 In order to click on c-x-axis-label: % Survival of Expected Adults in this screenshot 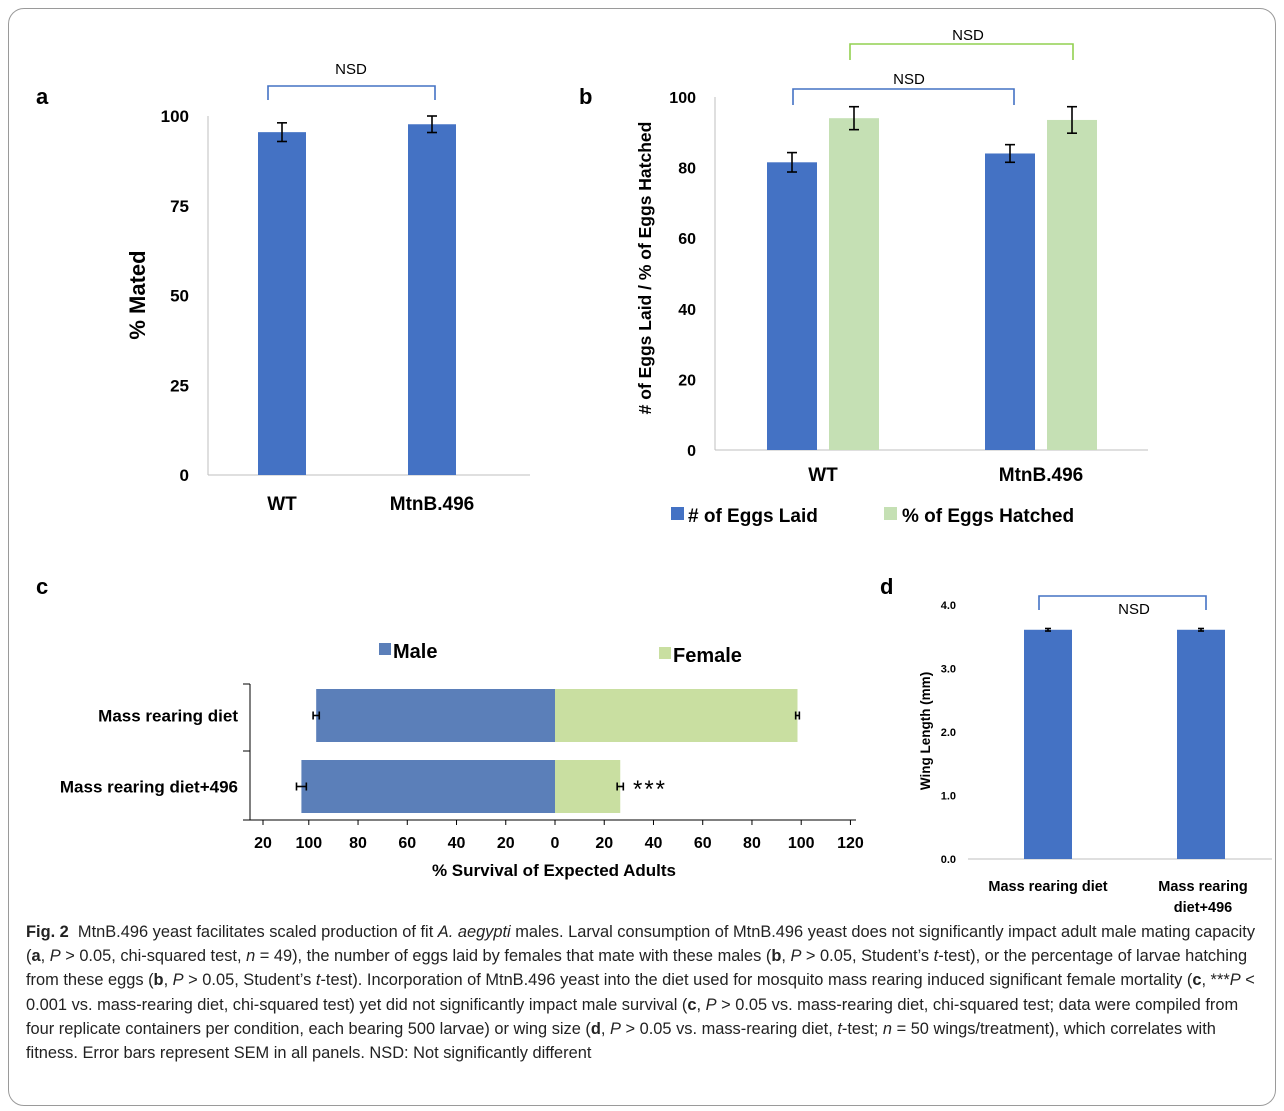, I will do `click(554, 870)`.